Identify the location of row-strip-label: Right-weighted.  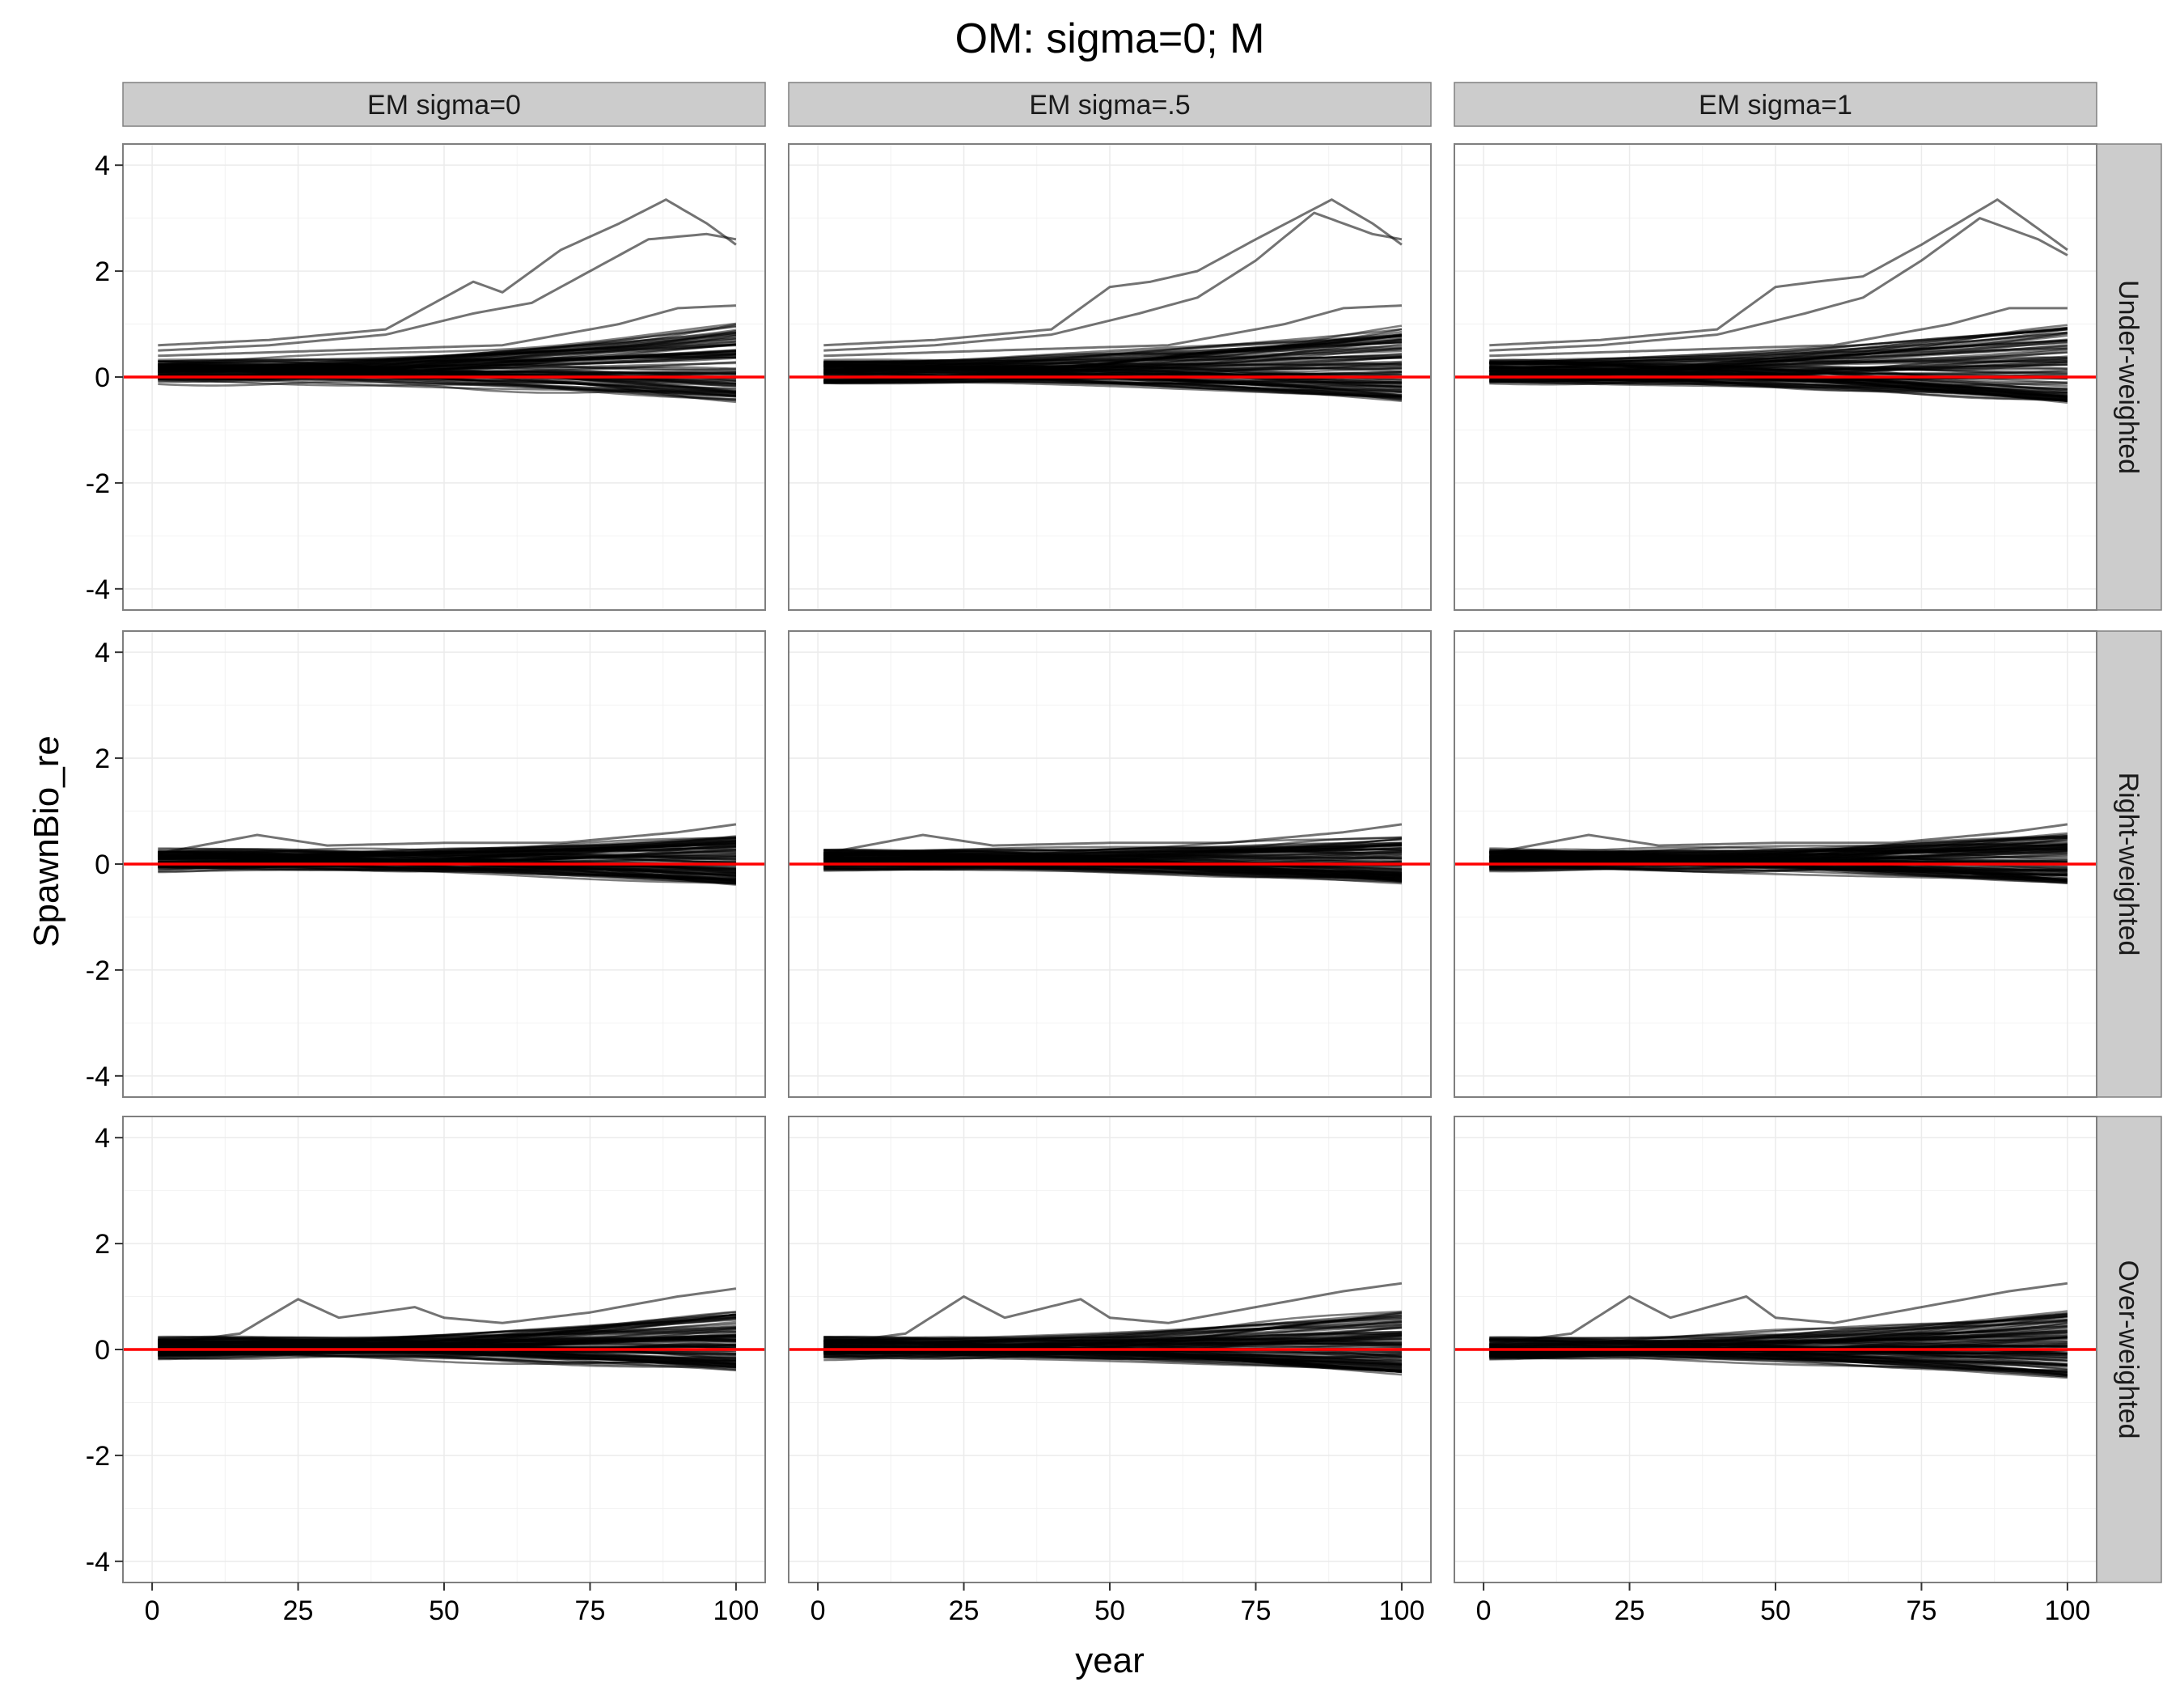
(2128, 864).